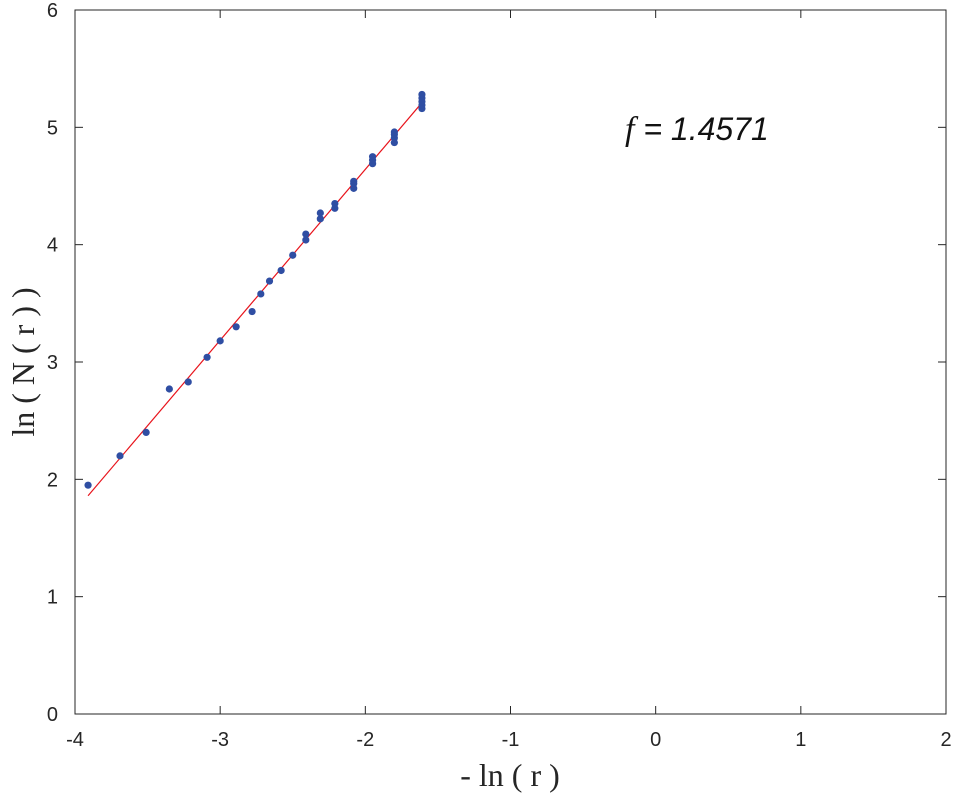 Image resolution: width=955 pixels, height=797 pixels. I want to click on fractal-dimension-annotation: f = 1.4571, so click(697, 129).